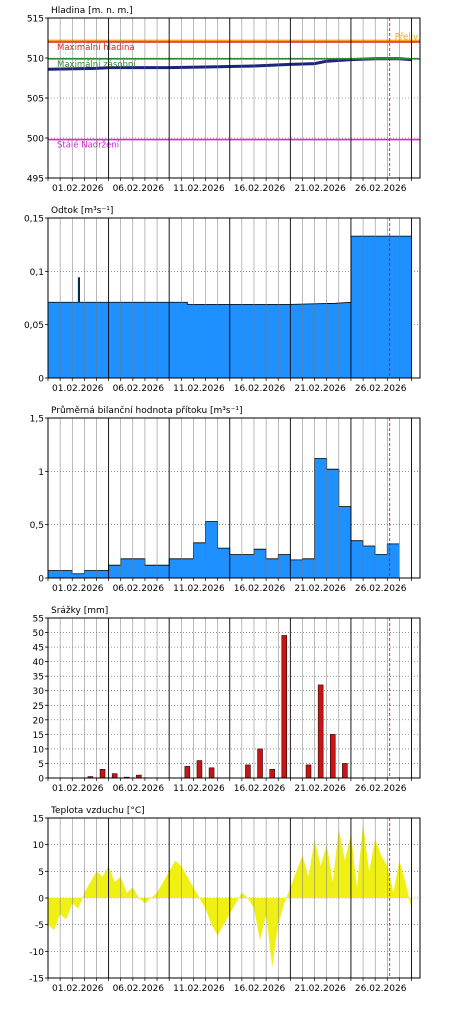 The image size is (450, 1010). I want to click on plot-background, so click(234, 698).